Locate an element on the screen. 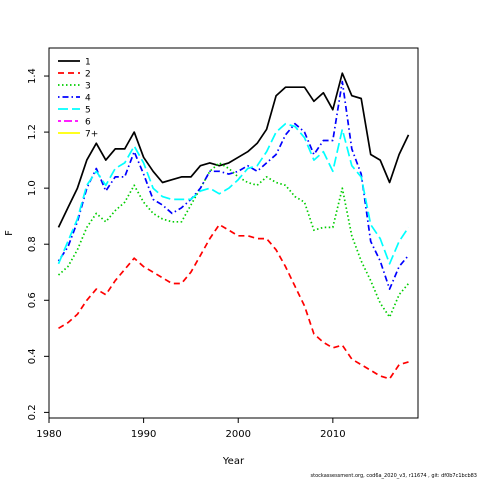  y-tick-label: 0.4 is located at coordinates (32, 356).